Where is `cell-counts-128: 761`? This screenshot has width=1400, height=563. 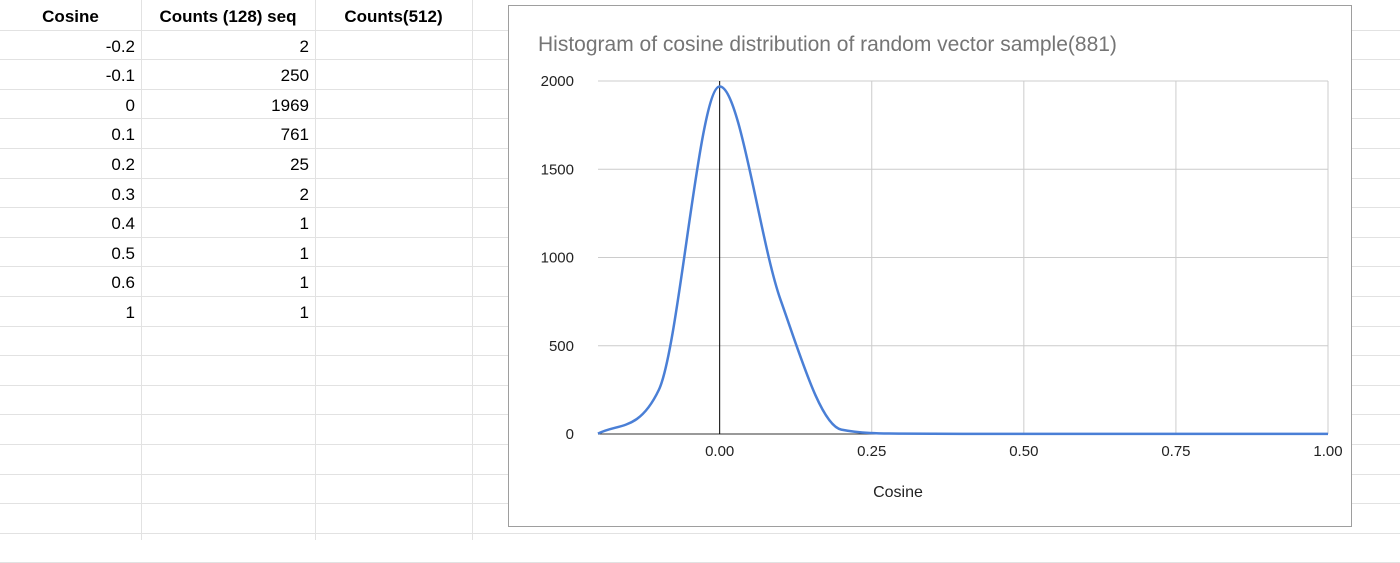 cell-counts-128: 761 is located at coordinates (294, 135).